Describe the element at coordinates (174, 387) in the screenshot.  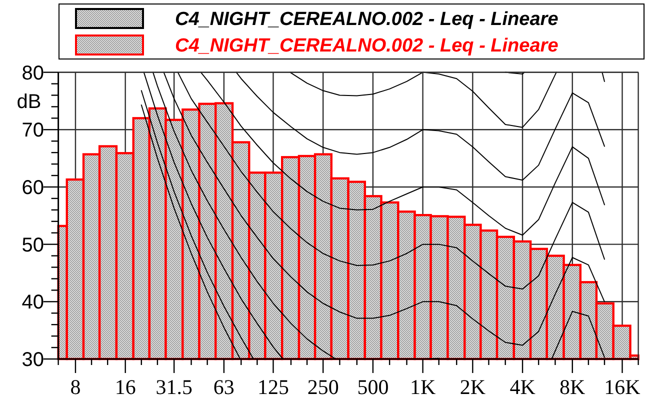
I see `x-tick-label: 31.5` at that location.